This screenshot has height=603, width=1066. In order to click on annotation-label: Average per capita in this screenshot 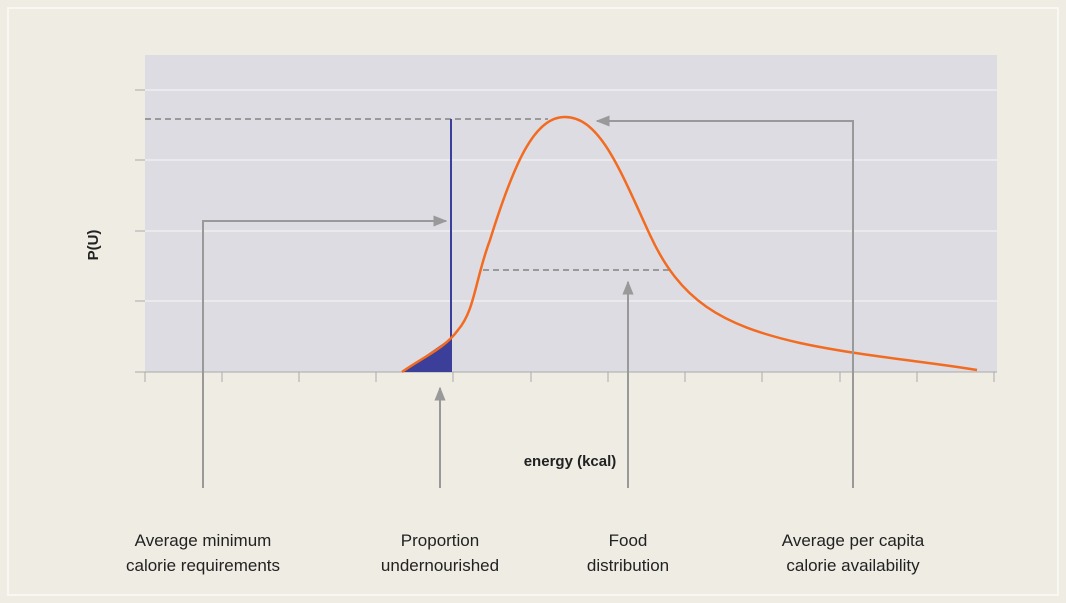, I will do `click(853, 540)`.